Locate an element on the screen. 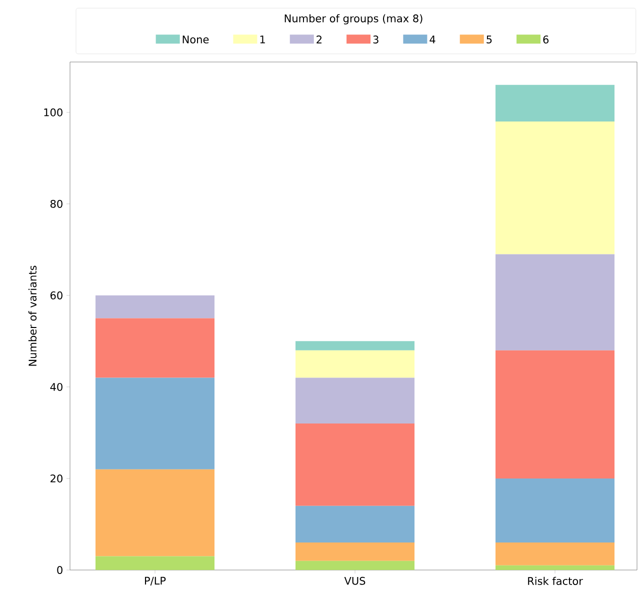  legend-label: 5 is located at coordinates (489, 40).